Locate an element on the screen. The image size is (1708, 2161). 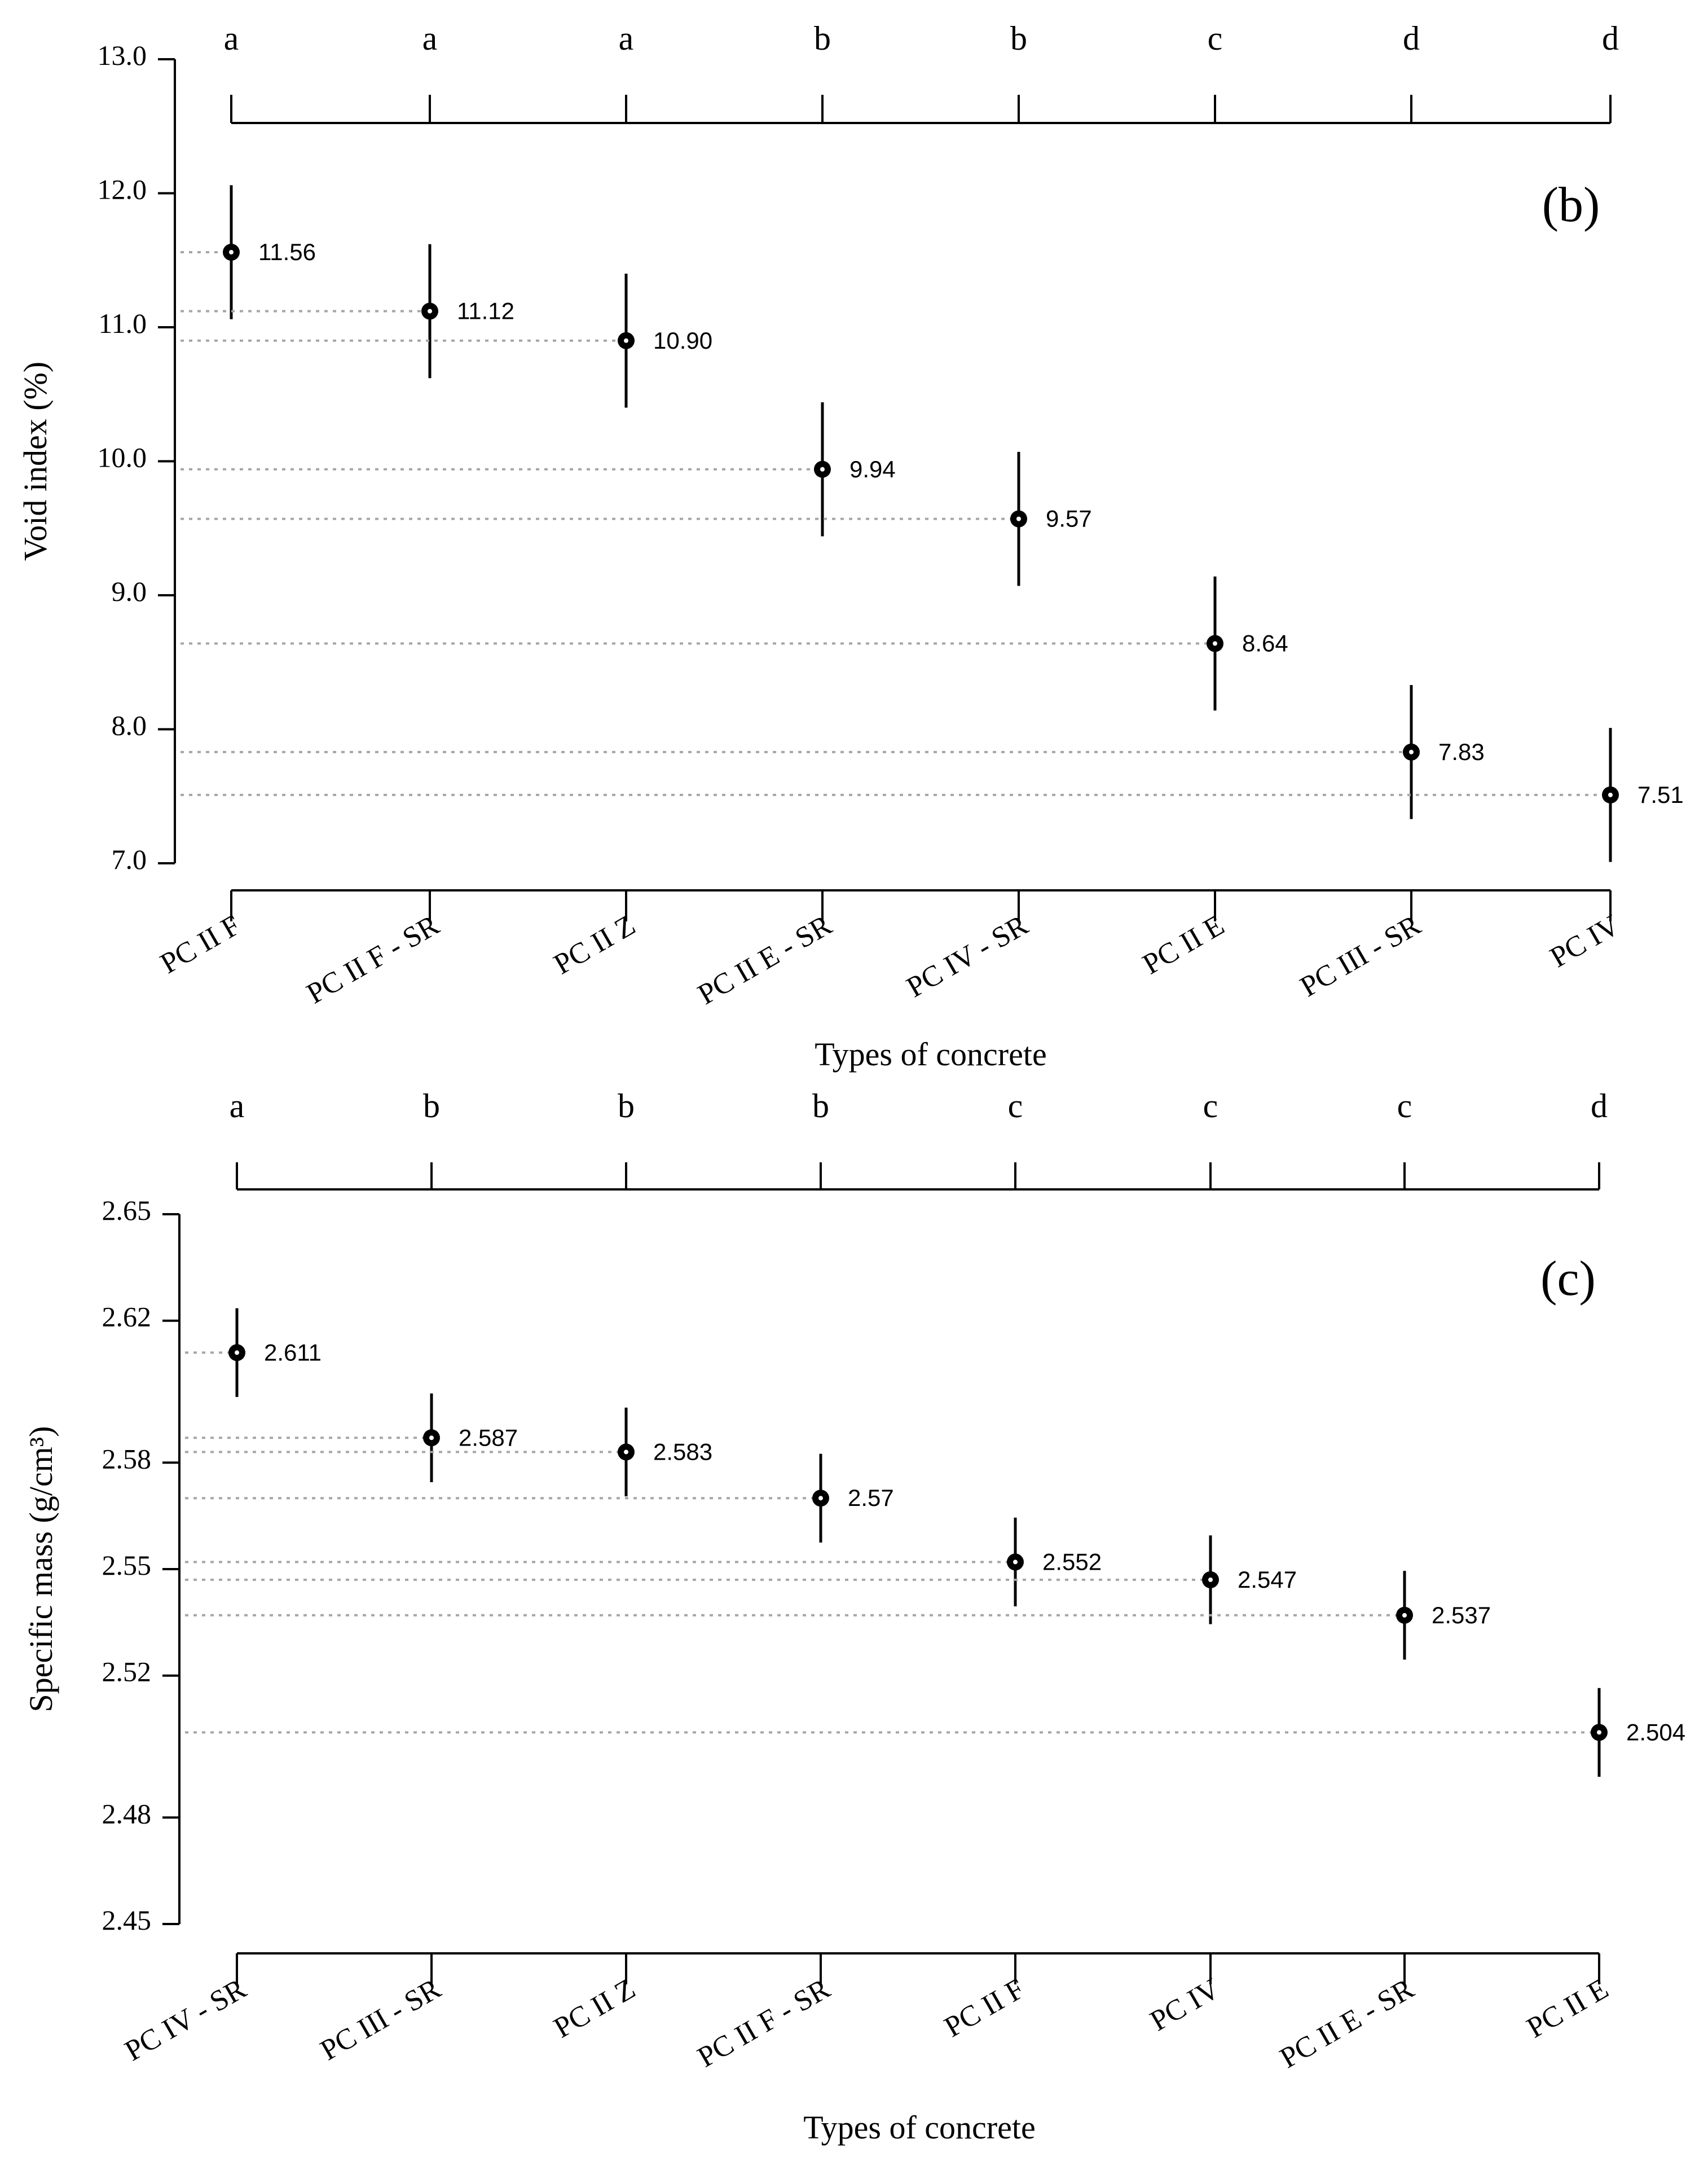
y-tick-label: 11.0 is located at coordinates (122, 323).